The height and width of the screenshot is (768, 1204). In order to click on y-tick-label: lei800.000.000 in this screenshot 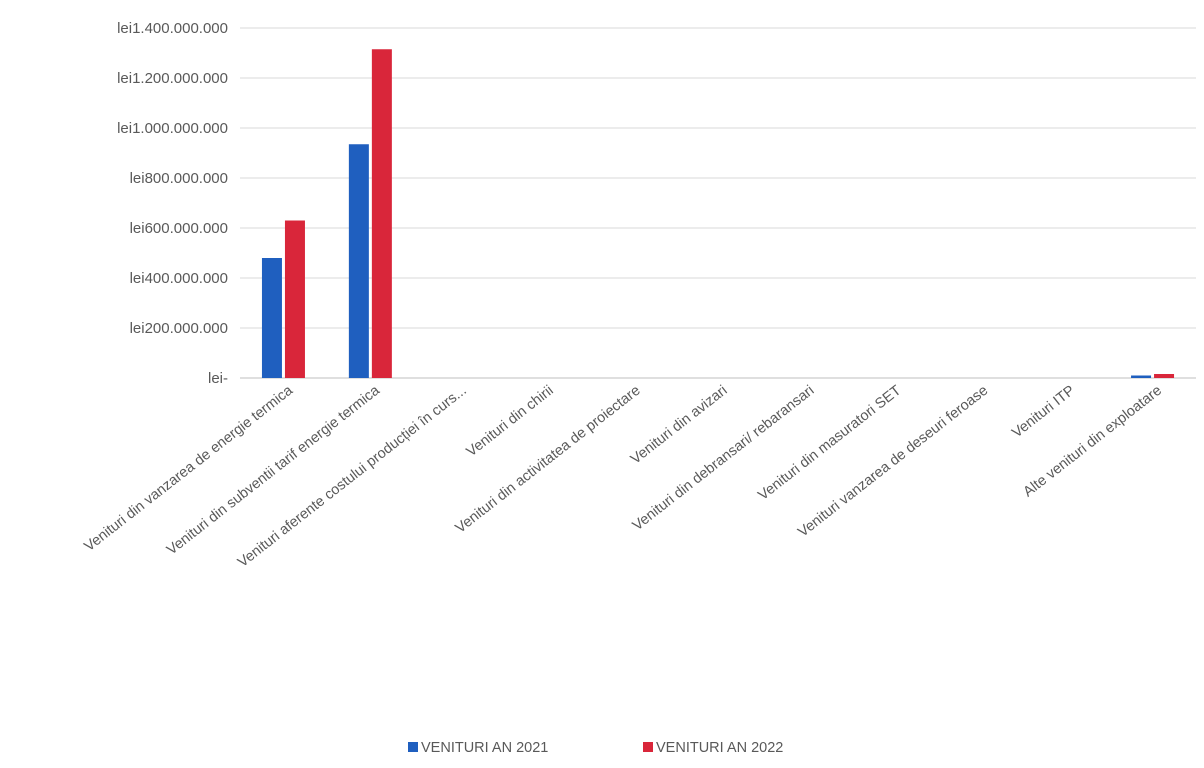, I will do `click(179, 178)`.